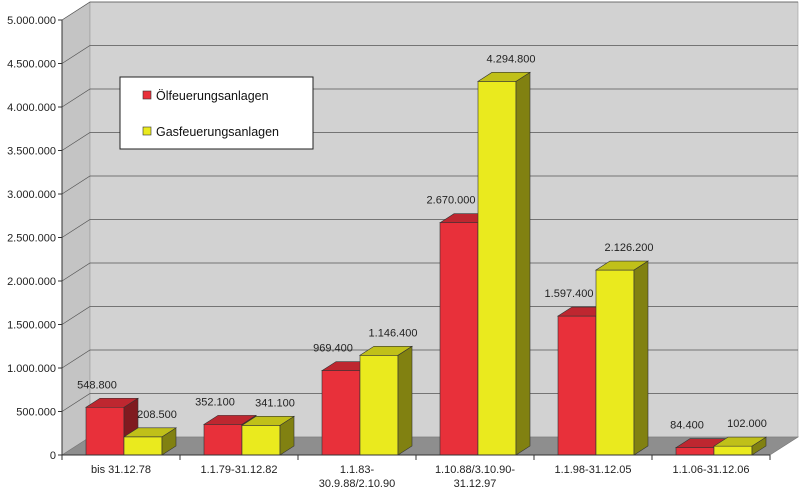  Describe the element at coordinates (275, 403) in the screenshot. I see `data-label: 341.100` at that location.